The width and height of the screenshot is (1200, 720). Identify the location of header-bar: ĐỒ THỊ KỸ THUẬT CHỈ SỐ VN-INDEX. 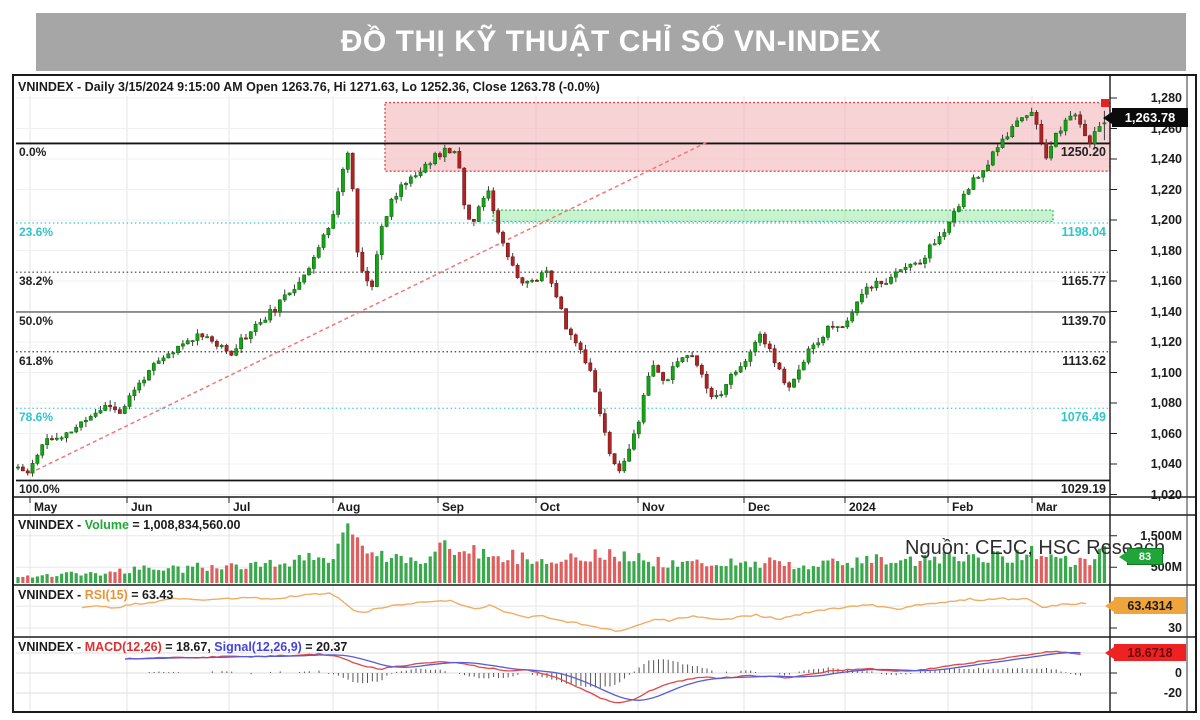
(611, 42).